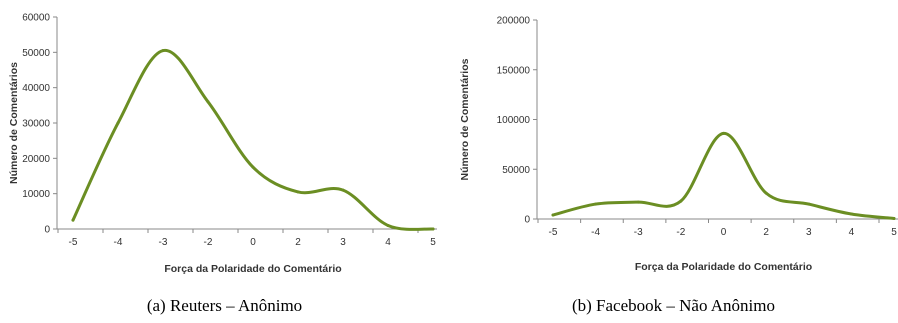 This screenshot has height=323, width=898. What do you see at coordinates (809, 232) in the screenshot?
I see `facebook-x-tick-label: 3` at bounding box center [809, 232].